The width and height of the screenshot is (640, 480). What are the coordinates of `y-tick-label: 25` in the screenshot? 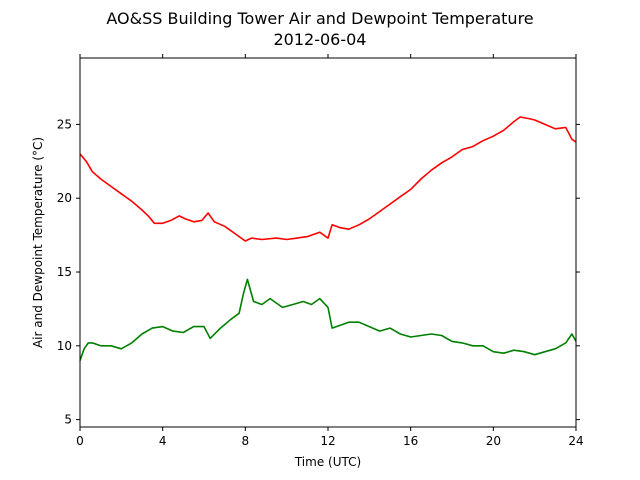 It's located at (64, 124).